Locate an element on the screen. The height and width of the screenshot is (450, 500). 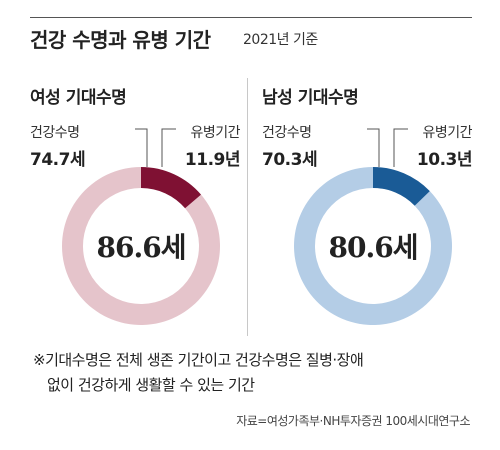
female-panel-title: 여성 기대수명 is located at coordinates (78, 98).